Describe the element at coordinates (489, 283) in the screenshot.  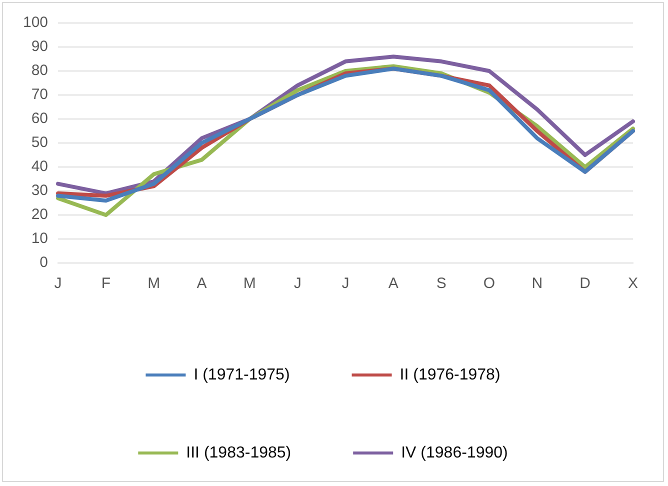
I see `x-tick-label: O` at that location.